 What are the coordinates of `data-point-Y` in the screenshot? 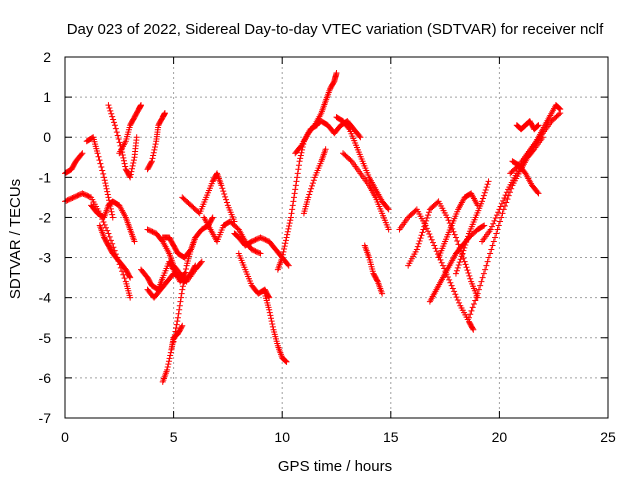 It's located at (388, 229).